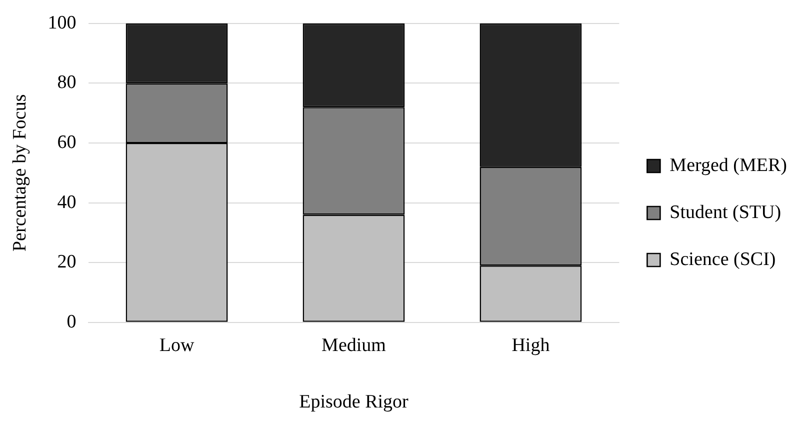 The width and height of the screenshot is (807, 423). Describe the element at coordinates (62, 23) in the screenshot. I see `y-tick-label: 100` at that location.